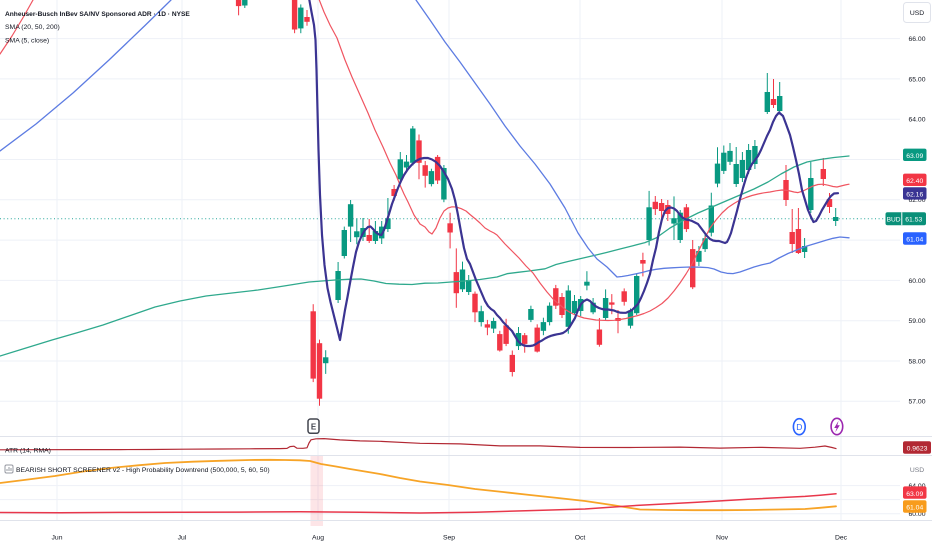  What do you see at coordinates (722, 538) in the screenshot?
I see `svg-text: Nov` at bounding box center [722, 538].